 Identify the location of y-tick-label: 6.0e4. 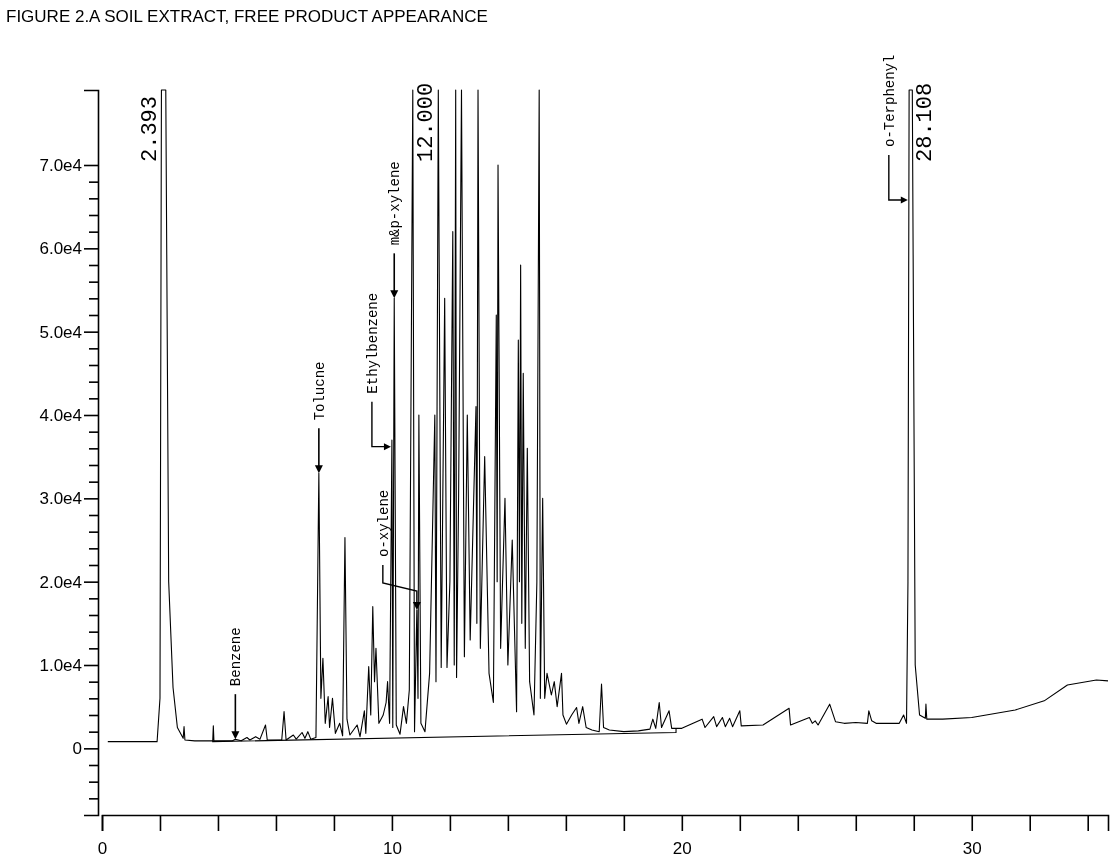
(60, 249).